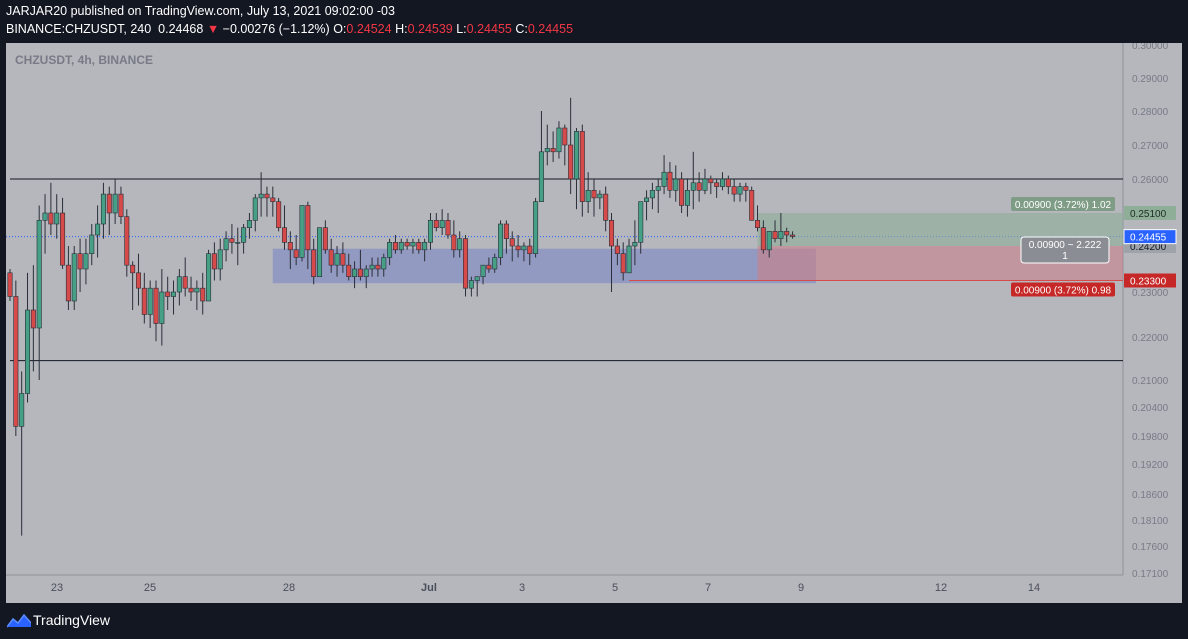 The height and width of the screenshot is (639, 1188). I want to click on stop-label-box, so click(1063, 289).